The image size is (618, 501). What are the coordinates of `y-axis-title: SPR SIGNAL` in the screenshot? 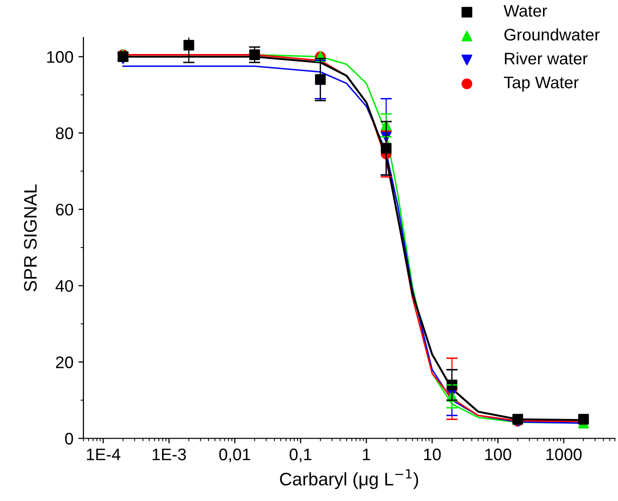 It's located at (30, 238).